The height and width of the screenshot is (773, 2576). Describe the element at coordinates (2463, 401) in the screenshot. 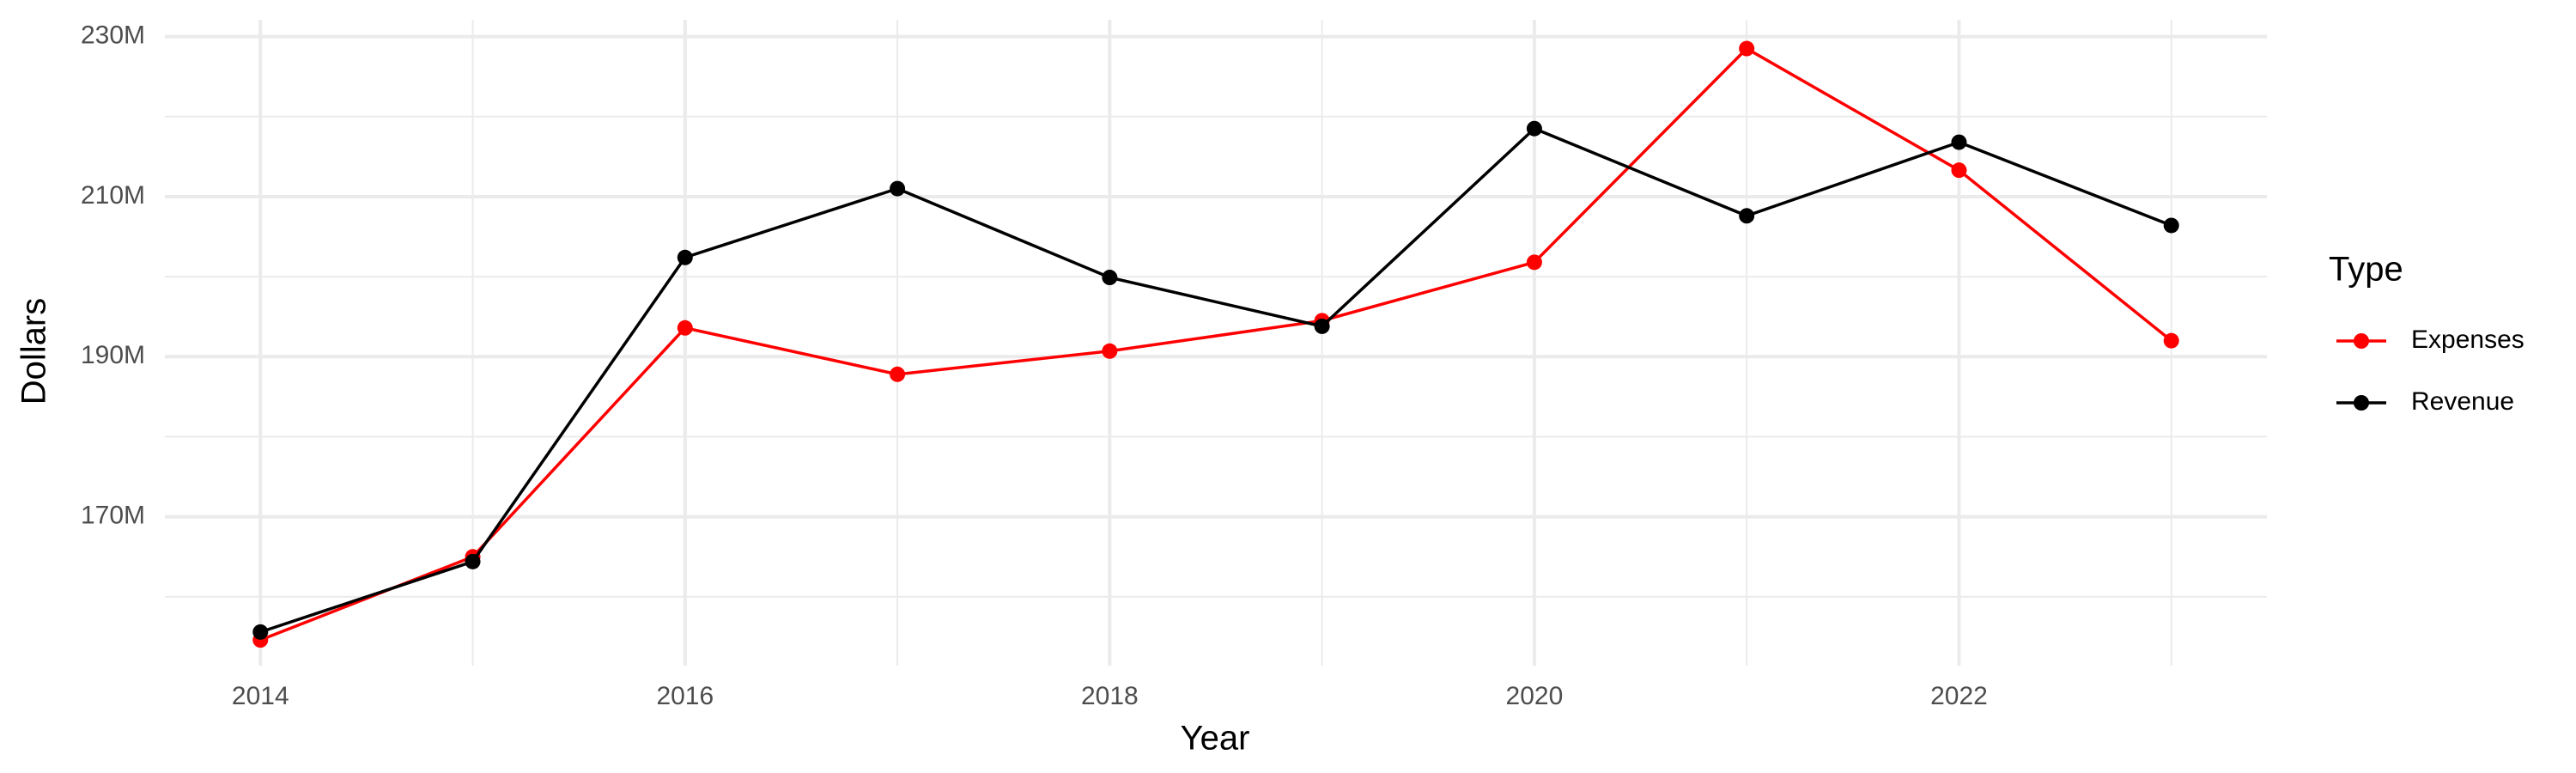

I see `legend-label: Revenue` at that location.